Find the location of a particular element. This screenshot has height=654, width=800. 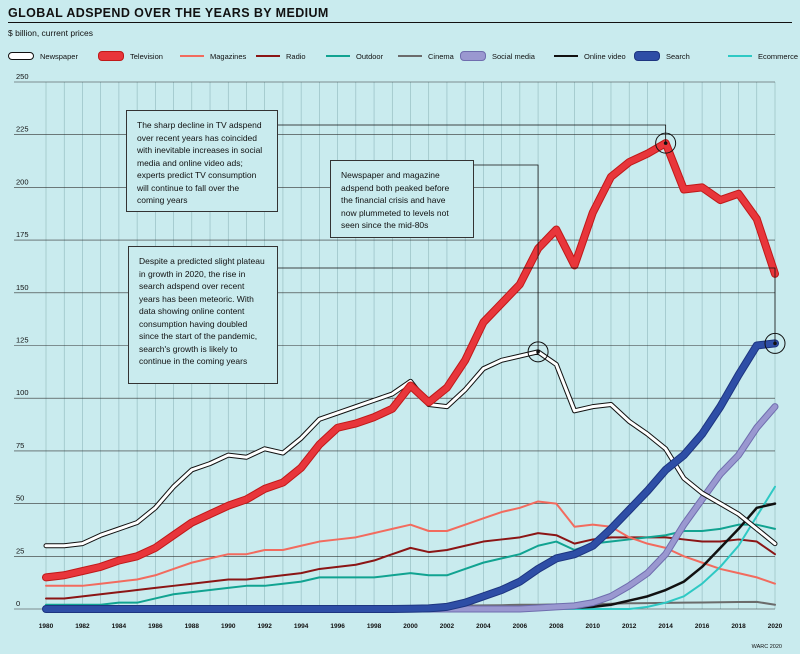

legend-item: Ecommerce is located at coordinates (763, 56).